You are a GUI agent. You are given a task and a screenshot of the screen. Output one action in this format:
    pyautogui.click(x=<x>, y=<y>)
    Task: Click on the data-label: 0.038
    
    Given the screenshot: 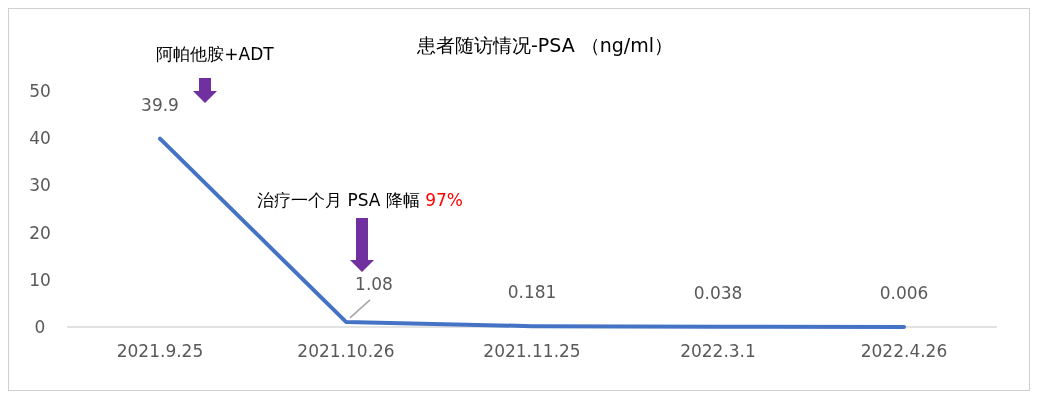 What is the action you would take?
    pyautogui.click(x=718, y=292)
    